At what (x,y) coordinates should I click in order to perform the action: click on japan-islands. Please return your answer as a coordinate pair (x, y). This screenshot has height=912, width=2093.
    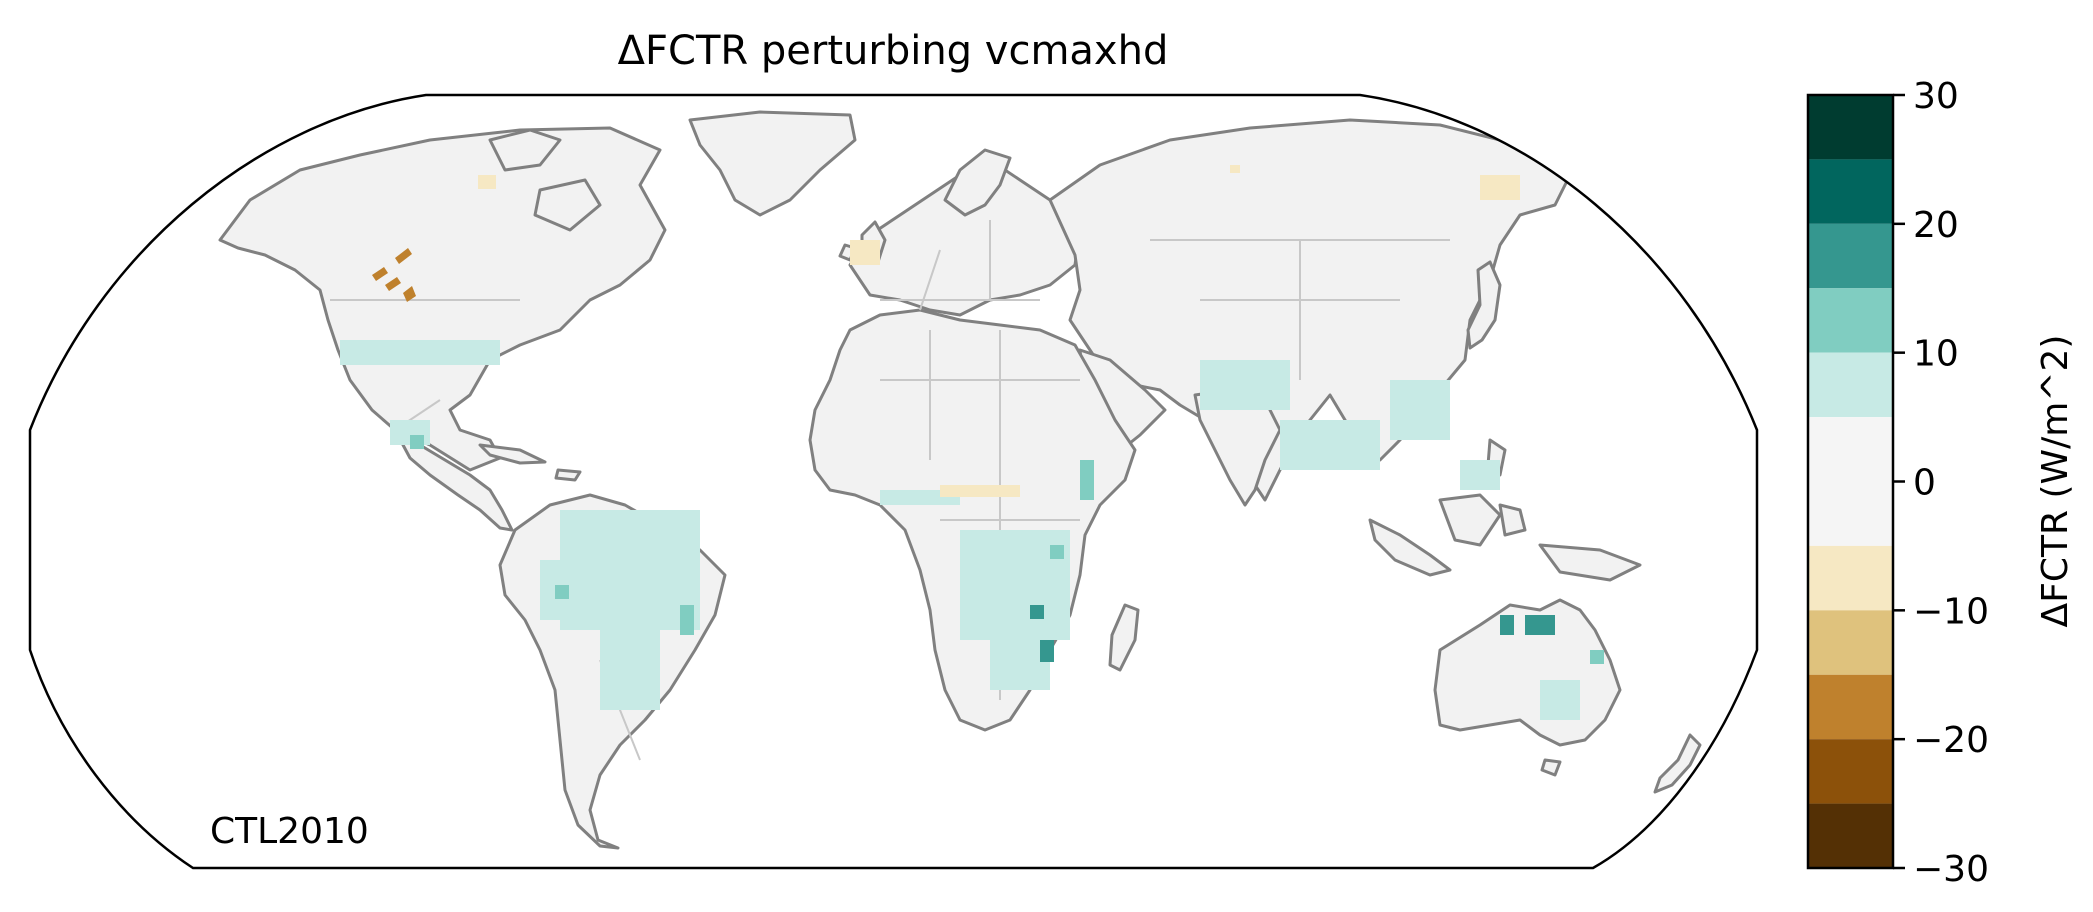
    Looking at the image, I should click on (1484, 305).